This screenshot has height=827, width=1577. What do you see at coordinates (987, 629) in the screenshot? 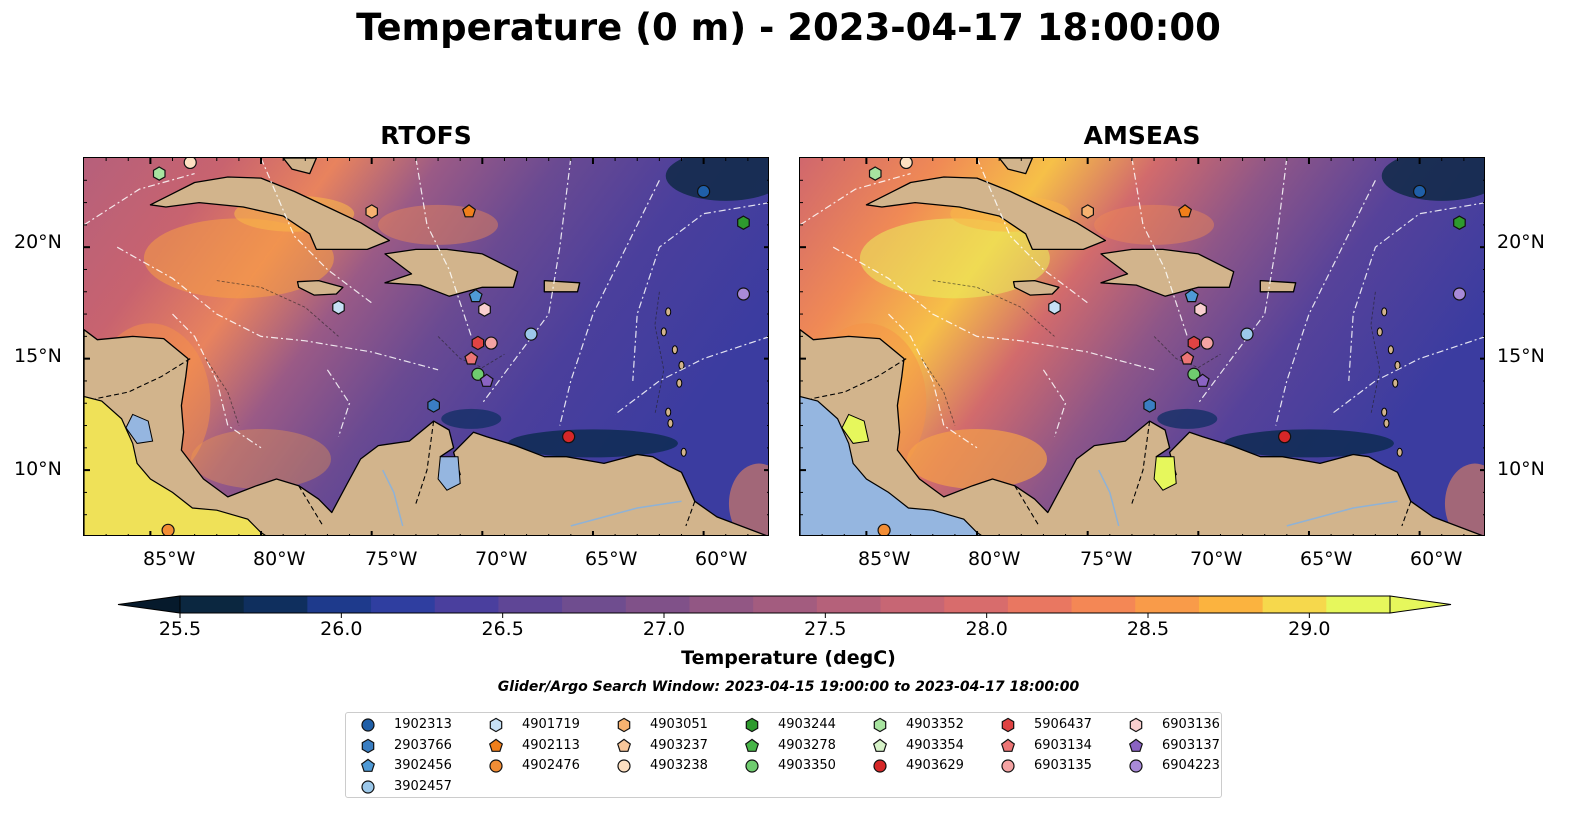
I see `colorbar-tick-label: 28.0` at bounding box center [987, 629].